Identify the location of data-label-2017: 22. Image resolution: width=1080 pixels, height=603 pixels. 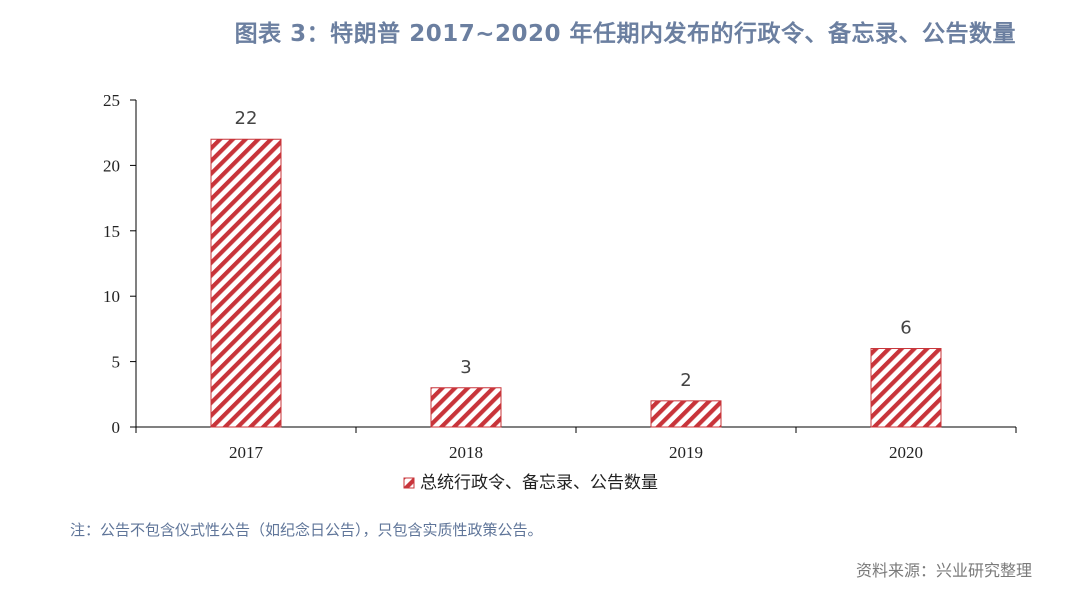
(246, 118).